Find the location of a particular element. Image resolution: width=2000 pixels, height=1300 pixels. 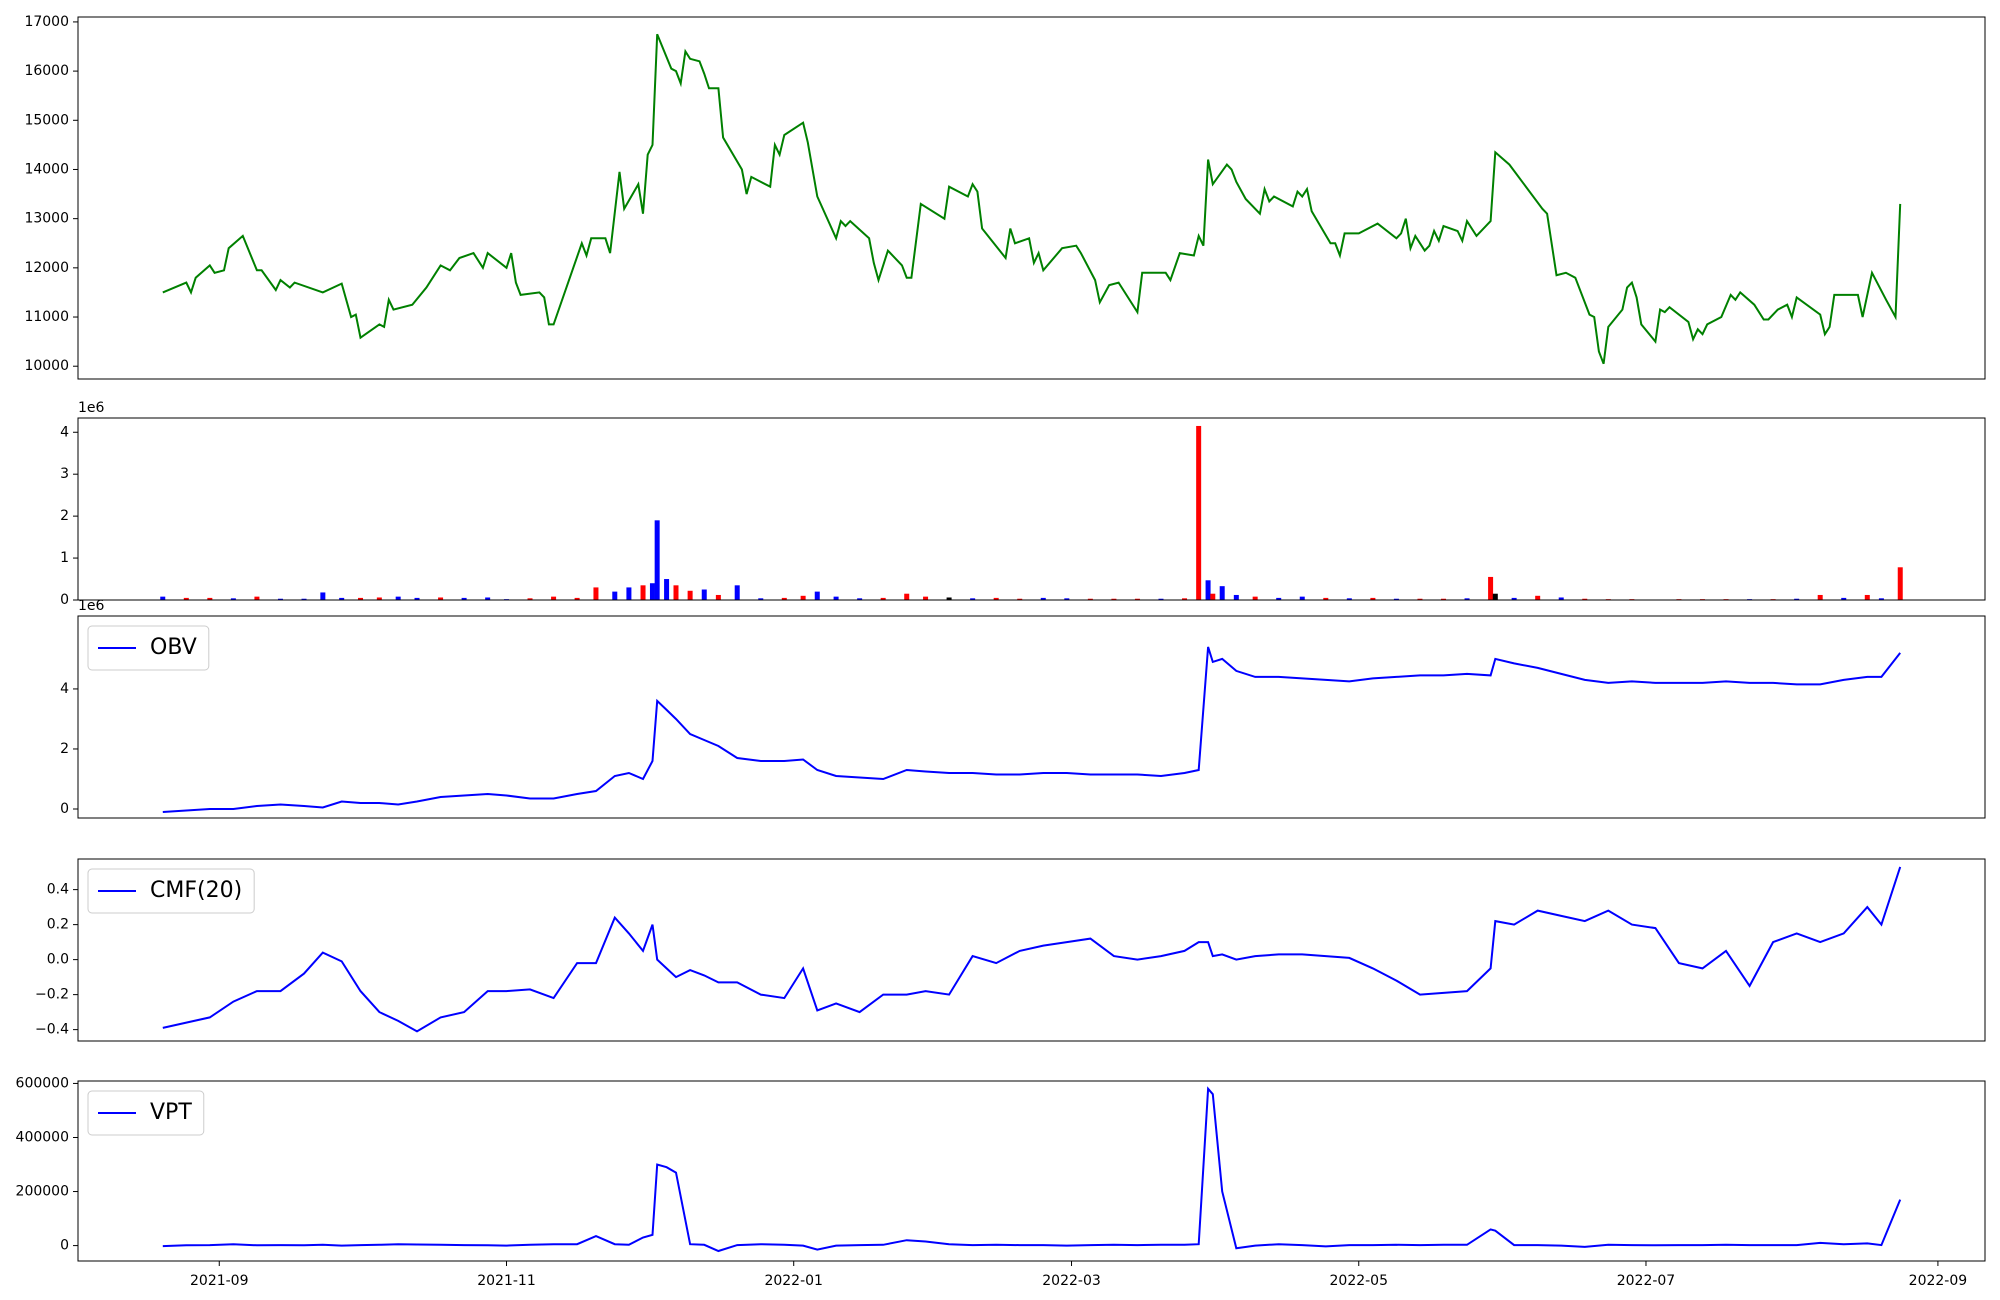

y-tick-label: 0.2 is located at coordinates (58, 925).